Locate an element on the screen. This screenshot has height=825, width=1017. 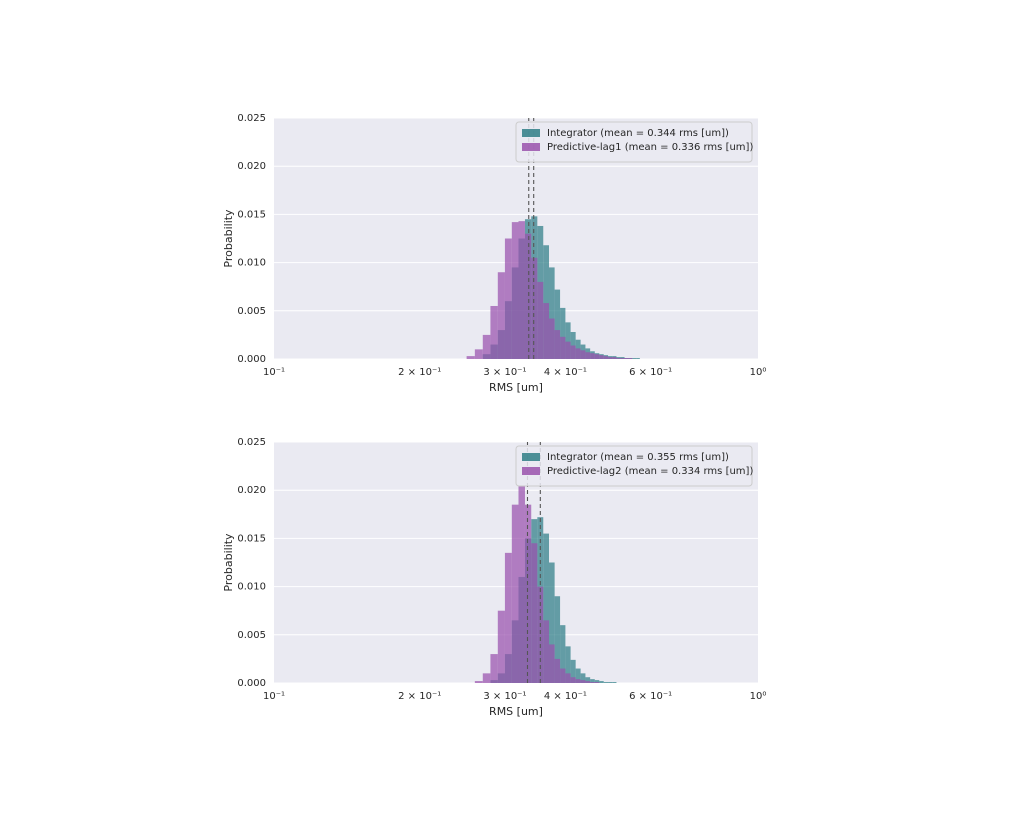
legend-label: Predictive-lag1 (mean = 0.336 rms [um]) is located at coordinates (650, 147).